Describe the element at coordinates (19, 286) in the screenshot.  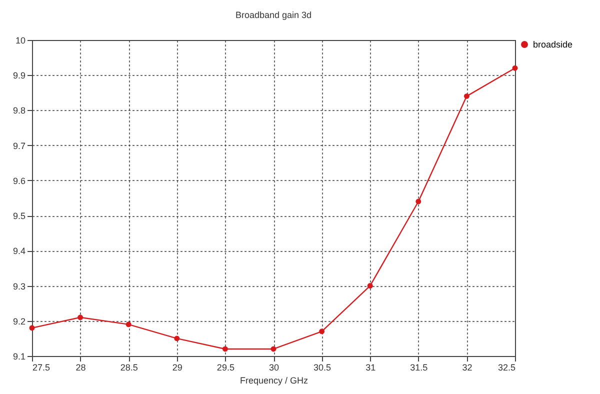
I see `y-tick-label: 9.3` at that location.